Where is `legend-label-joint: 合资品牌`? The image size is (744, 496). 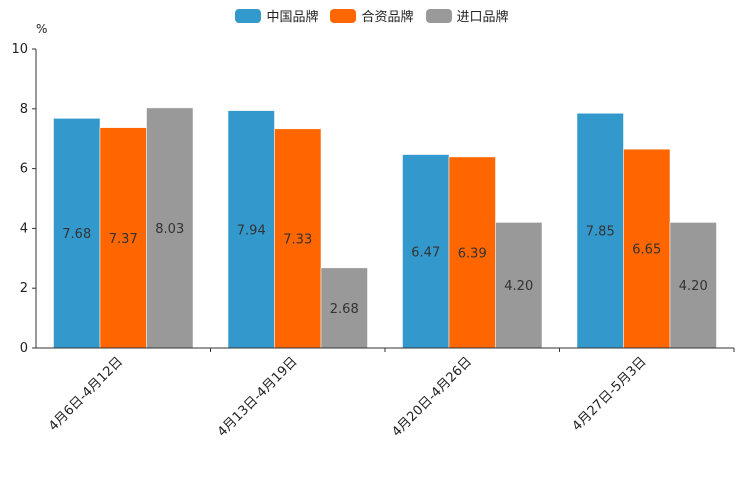
legend-label-joint: 合资品牌 is located at coordinates (387, 17).